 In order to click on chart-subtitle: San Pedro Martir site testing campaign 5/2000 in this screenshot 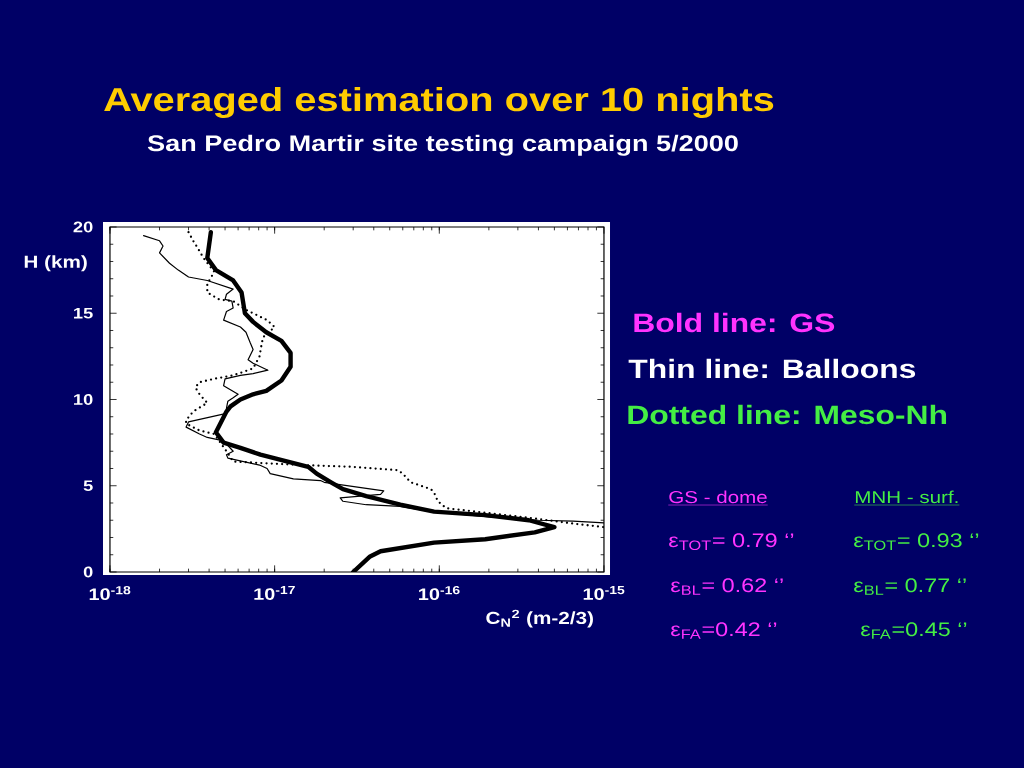, I will do `click(442, 145)`.